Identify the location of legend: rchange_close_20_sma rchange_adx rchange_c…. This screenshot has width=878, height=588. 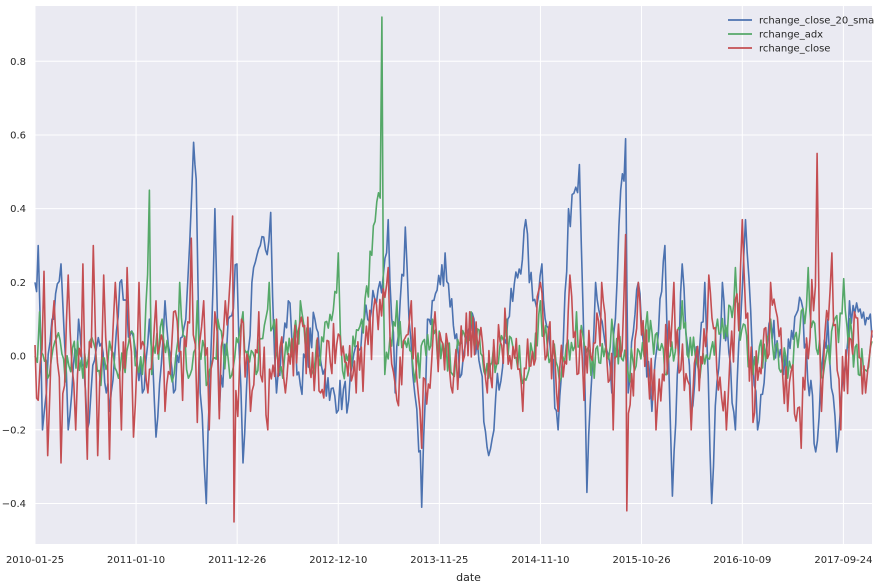
(801, 35).